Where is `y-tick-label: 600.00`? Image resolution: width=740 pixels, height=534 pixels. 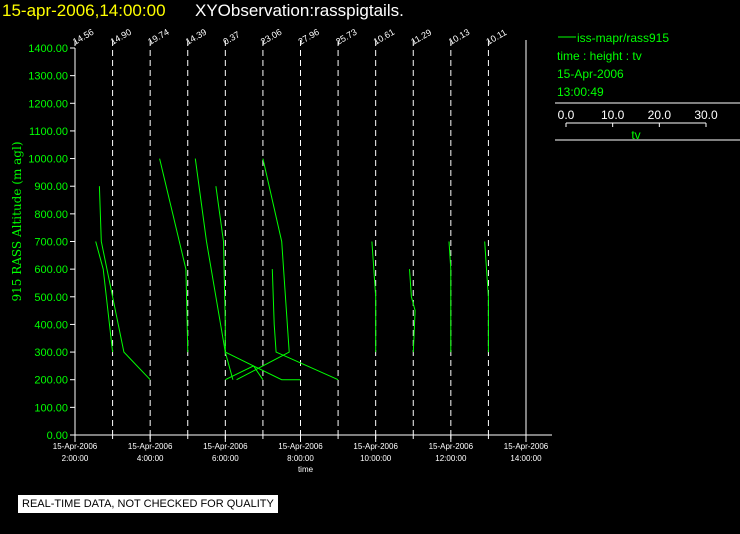 y-tick-label: 600.00 is located at coordinates (51, 270).